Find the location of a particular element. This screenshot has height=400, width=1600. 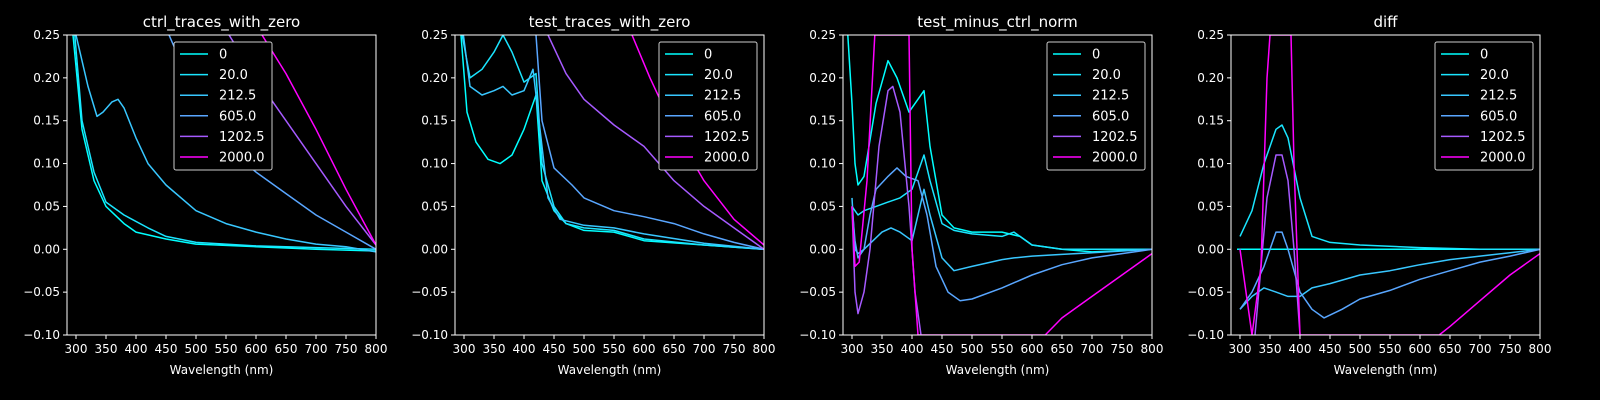

legend-entry-label: 212.5 is located at coordinates (1110, 96).